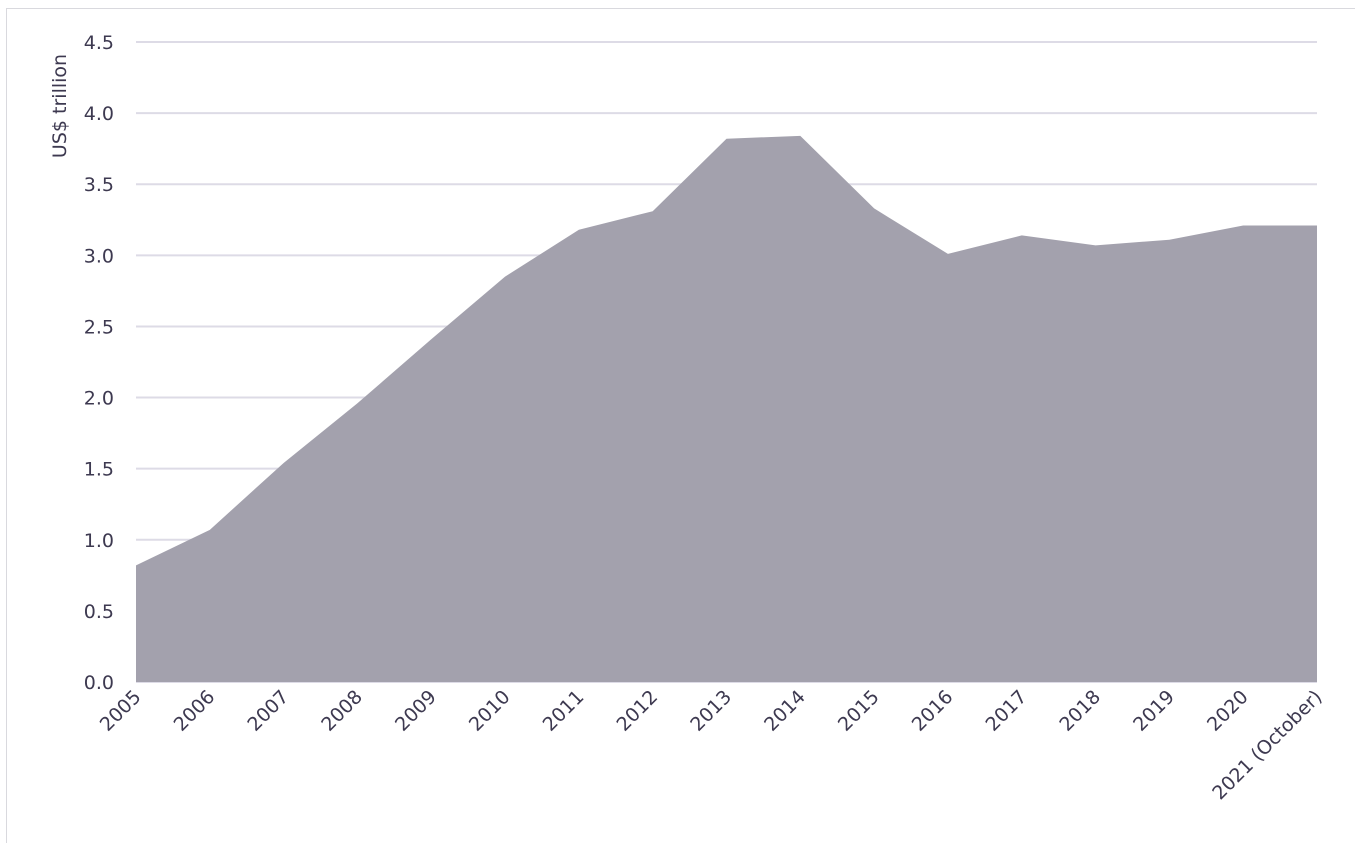 The width and height of the screenshot is (1355, 843). I want to click on x-tick-label: 2010, so click(490, 711).